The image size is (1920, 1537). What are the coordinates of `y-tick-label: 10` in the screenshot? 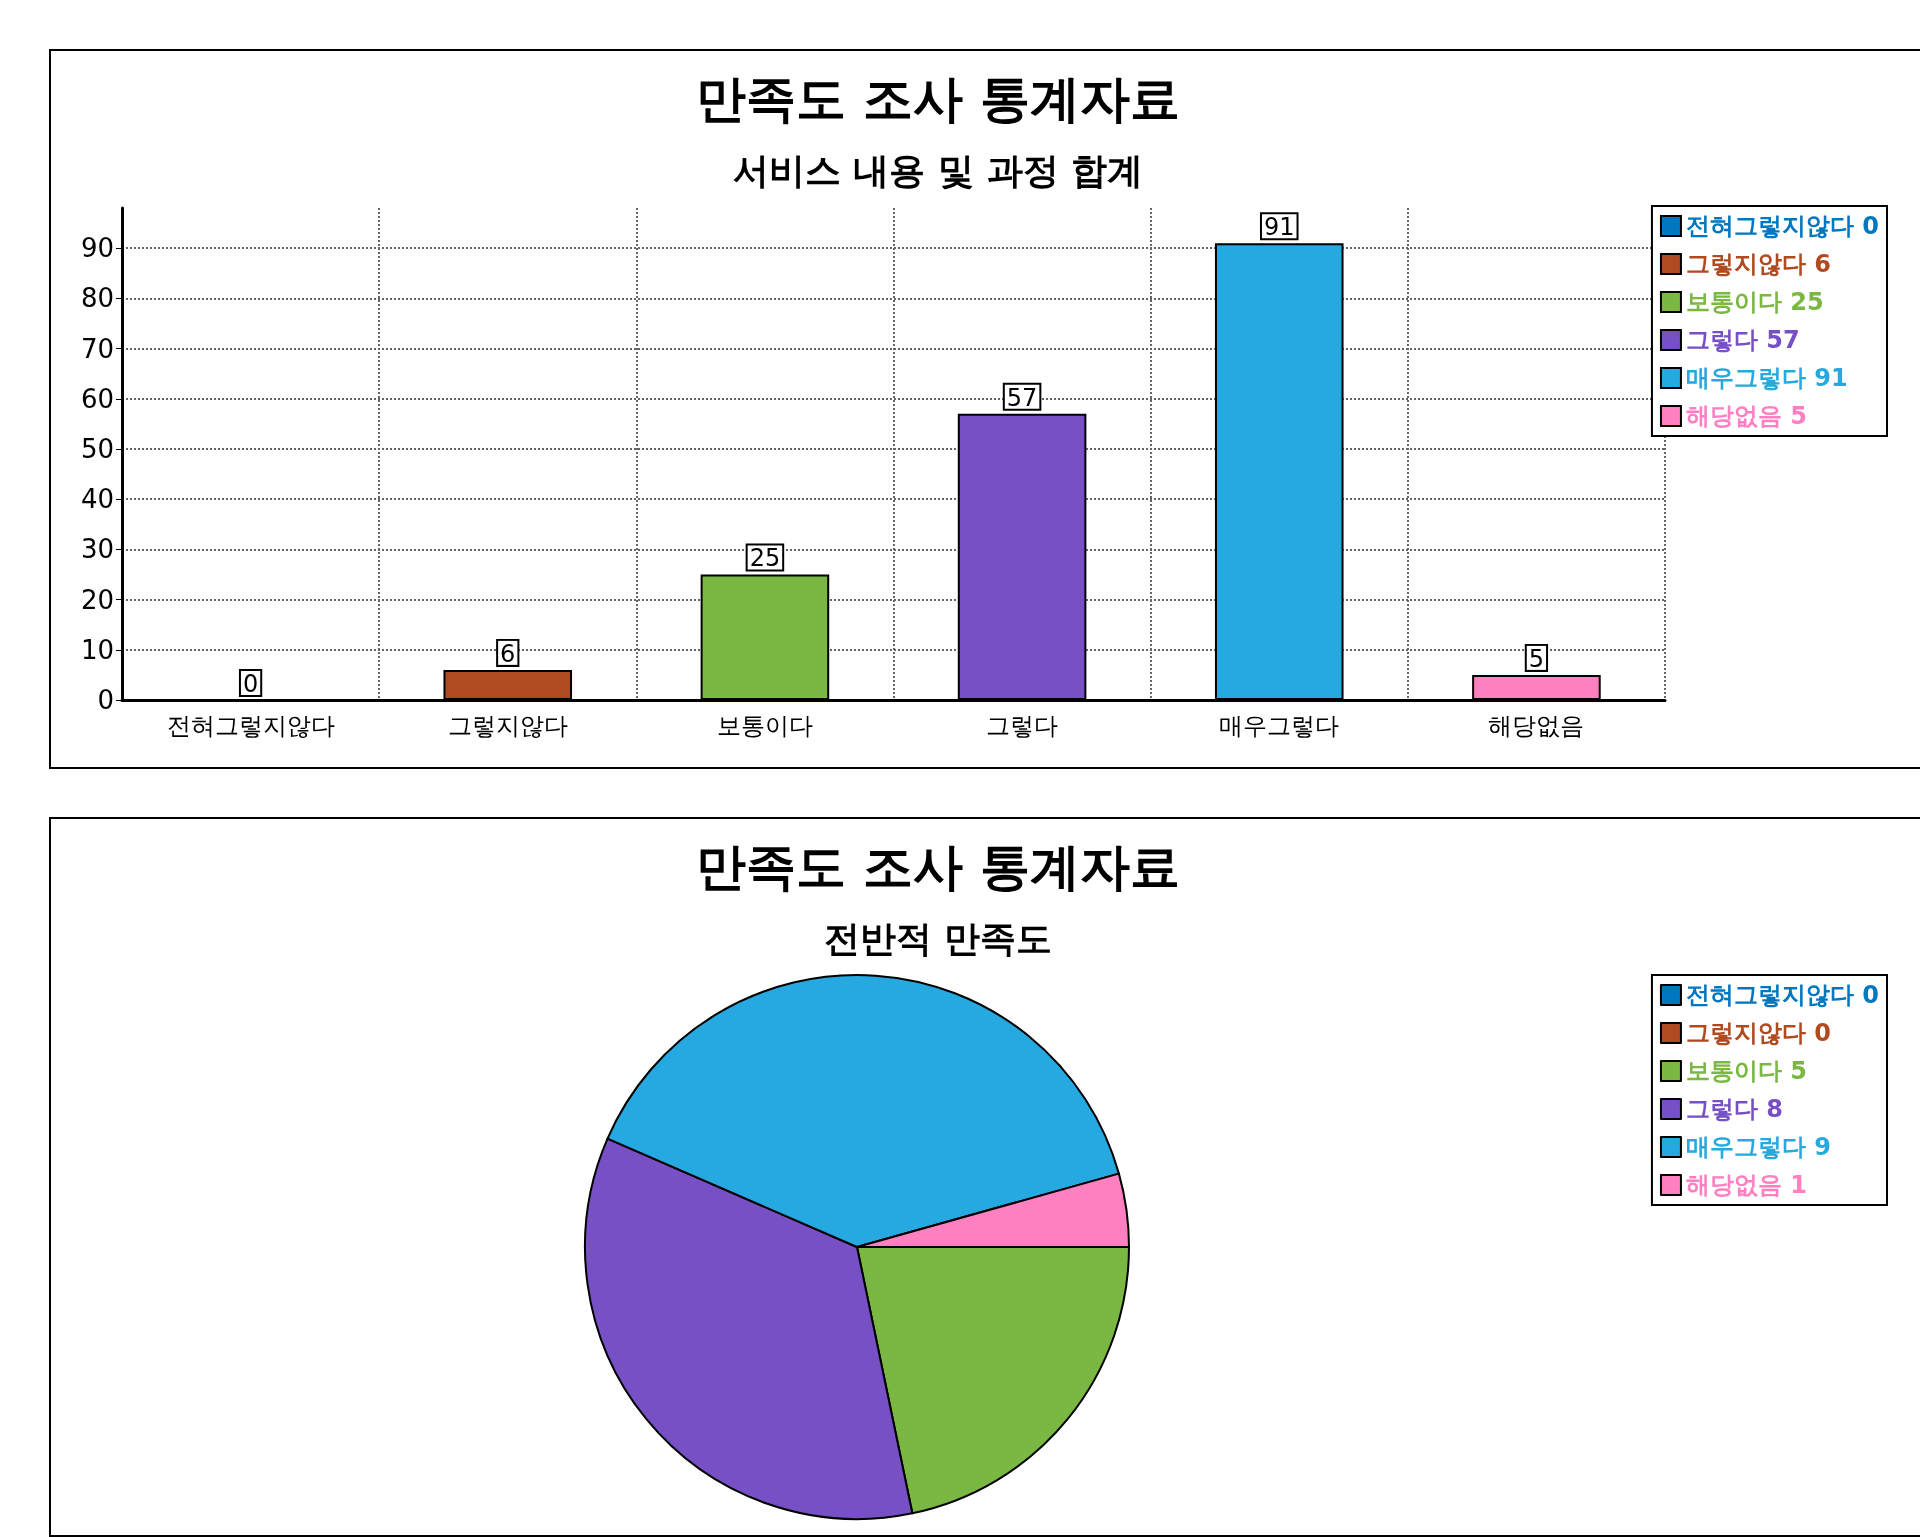 It's located at (97, 649).